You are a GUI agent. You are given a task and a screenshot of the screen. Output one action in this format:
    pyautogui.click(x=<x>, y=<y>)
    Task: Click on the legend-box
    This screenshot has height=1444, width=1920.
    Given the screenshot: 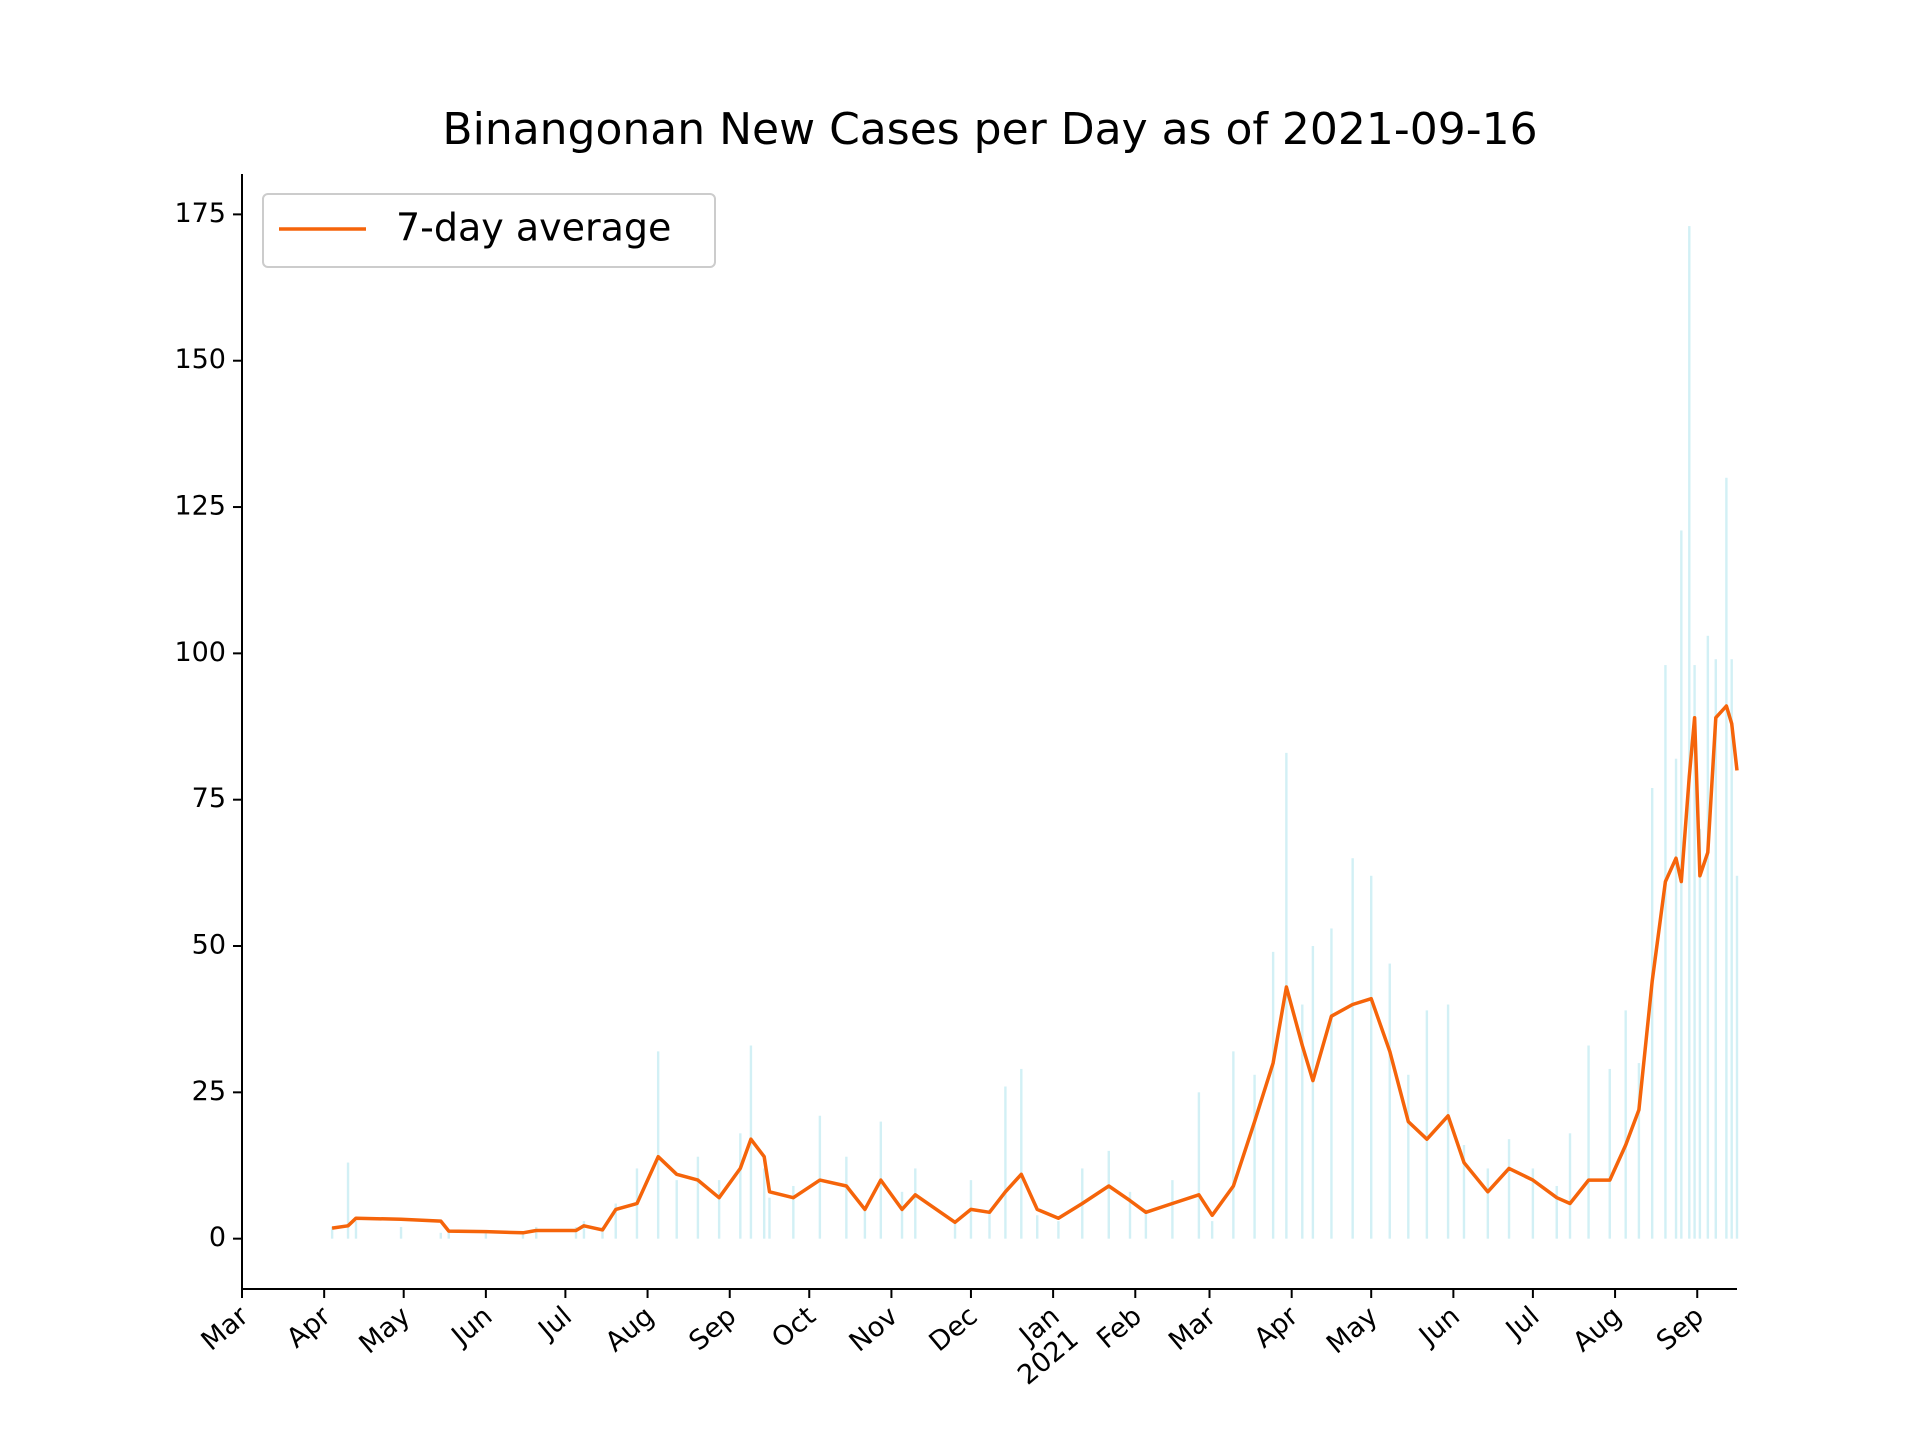 What is the action you would take?
    pyautogui.click(x=489, y=230)
    